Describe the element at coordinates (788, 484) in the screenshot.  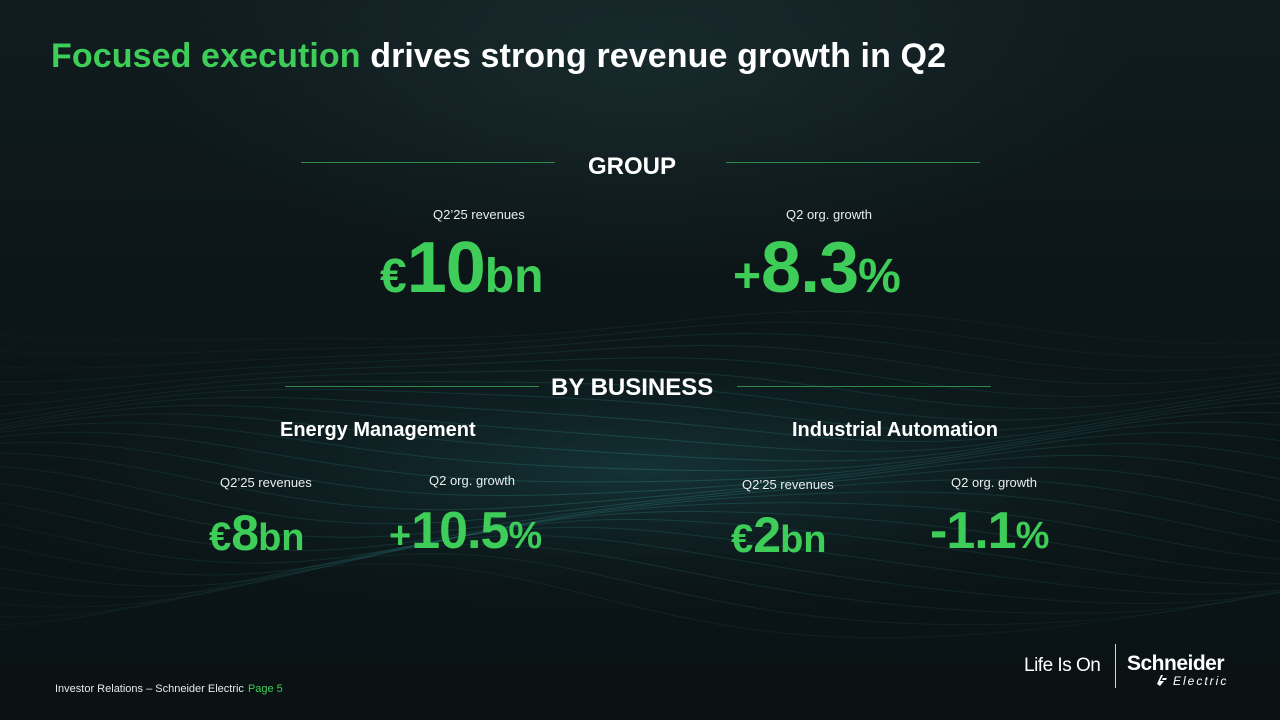
I see `ia-revenue-label: Q2’25 revenues` at that location.